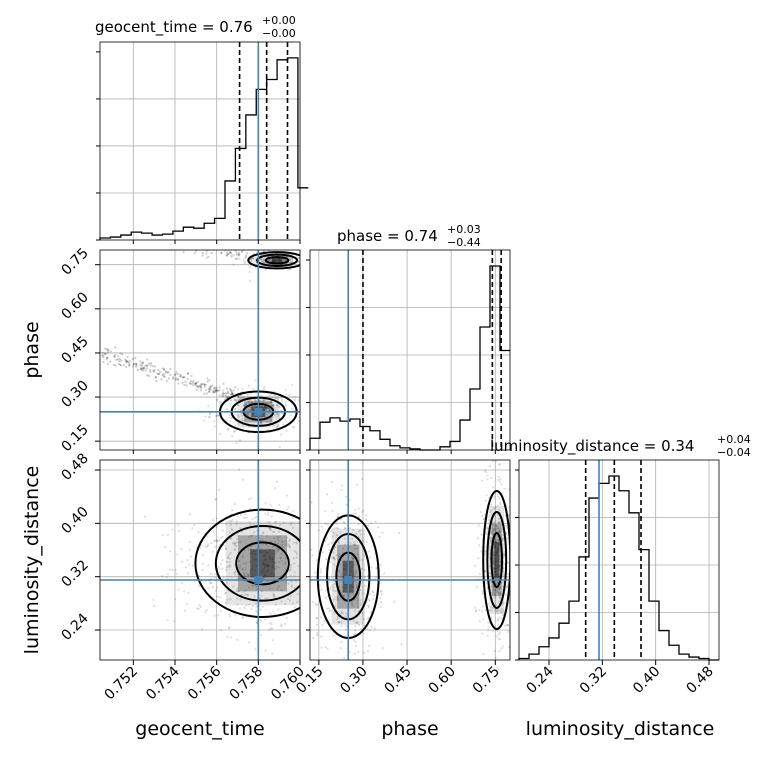 The width and height of the screenshot is (760, 760). I want to click on contour-line, so click(273, 260).